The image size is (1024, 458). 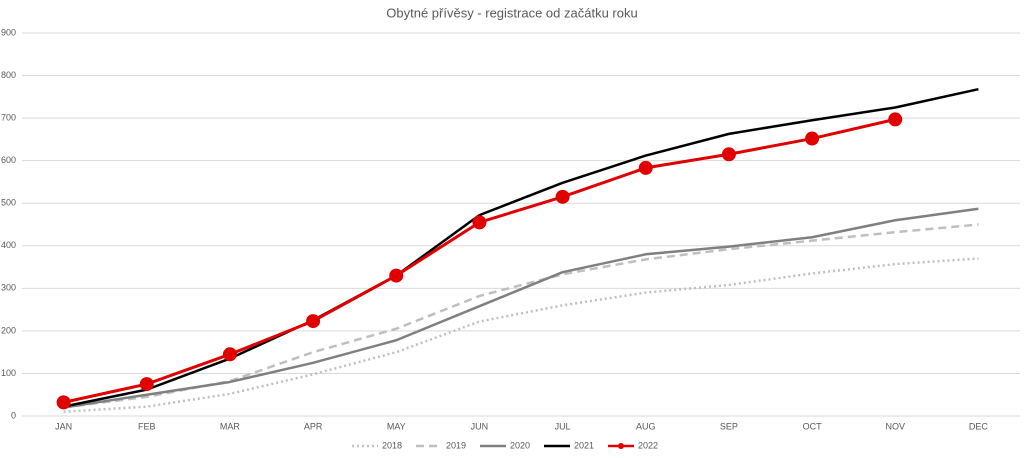 I want to click on y-tick-label: 900, so click(x=8, y=32).